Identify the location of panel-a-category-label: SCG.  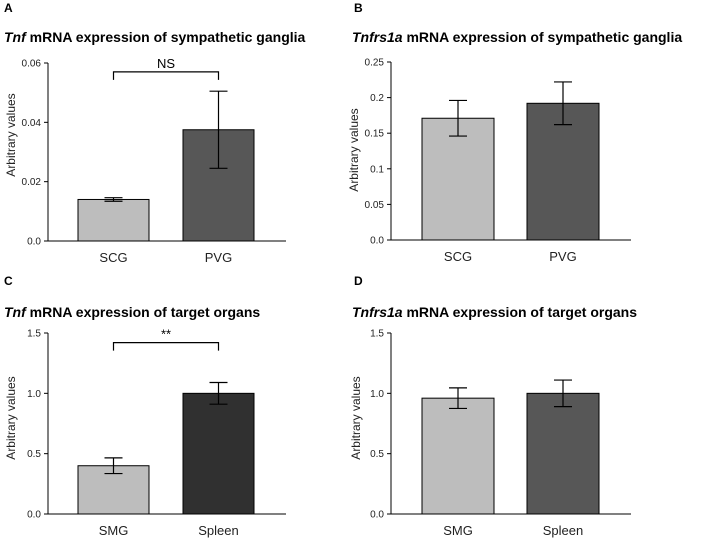
(113, 257).